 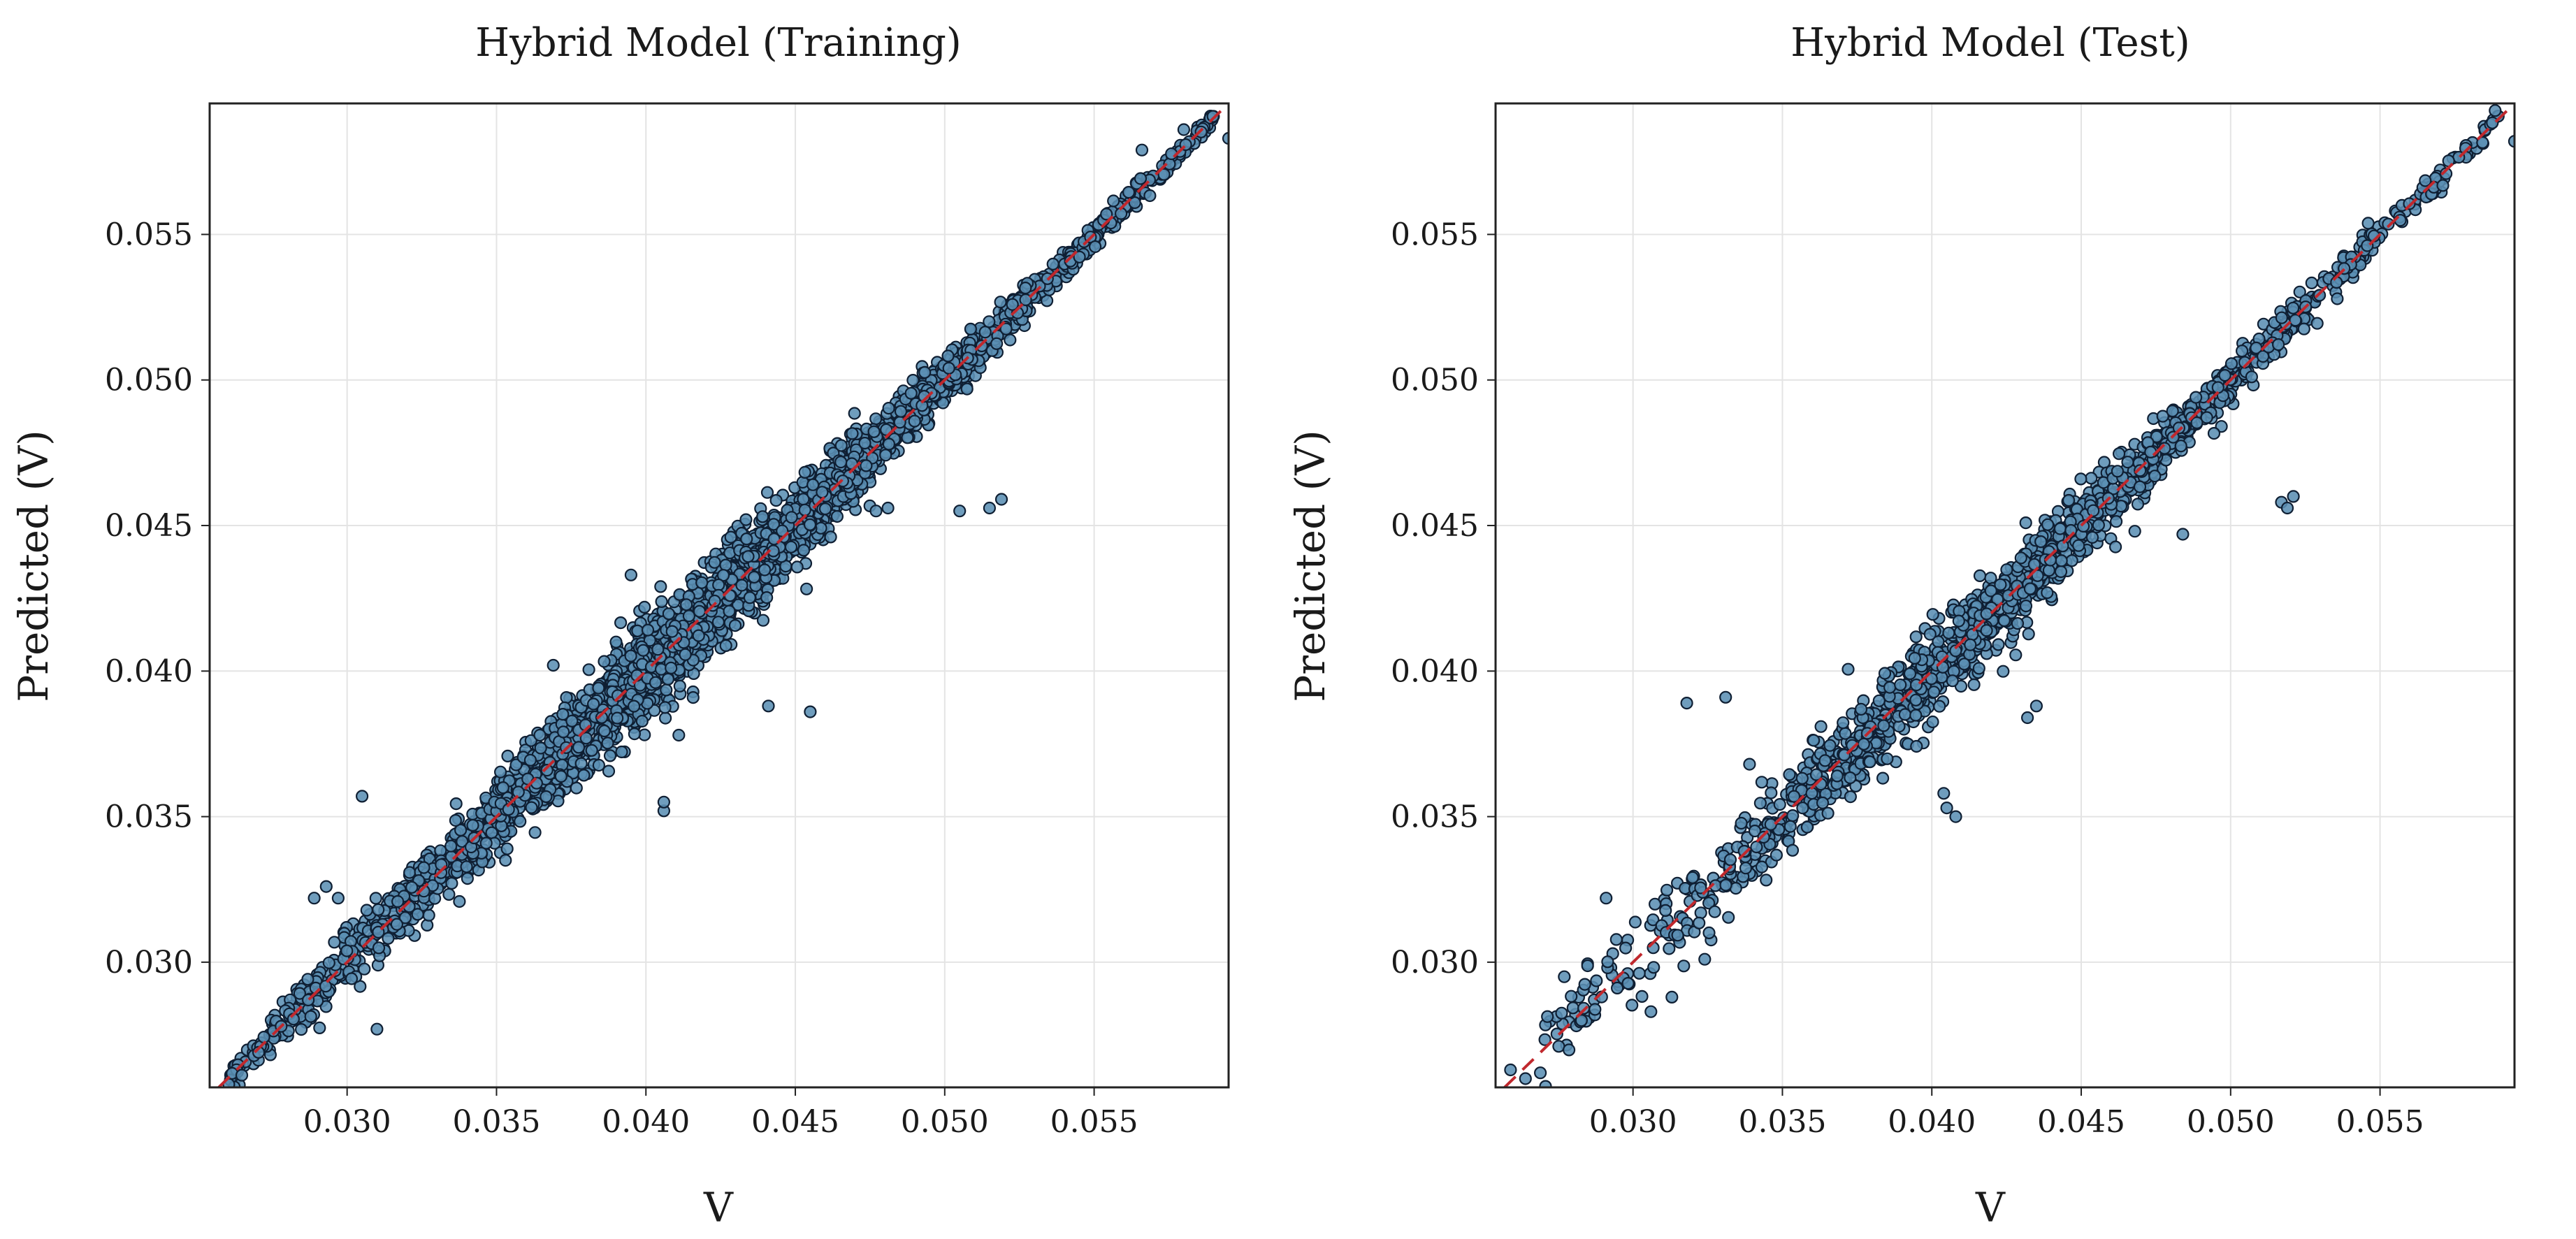 What do you see at coordinates (33, 566) in the screenshot?
I see `training-y-axis-label: Predicted (V)` at bounding box center [33, 566].